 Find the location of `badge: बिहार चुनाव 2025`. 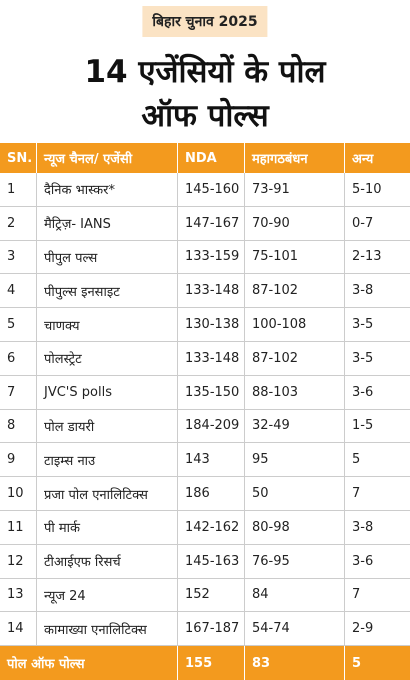

badge: बिहार चुनाव 2025 is located at coordinates (205, 21).